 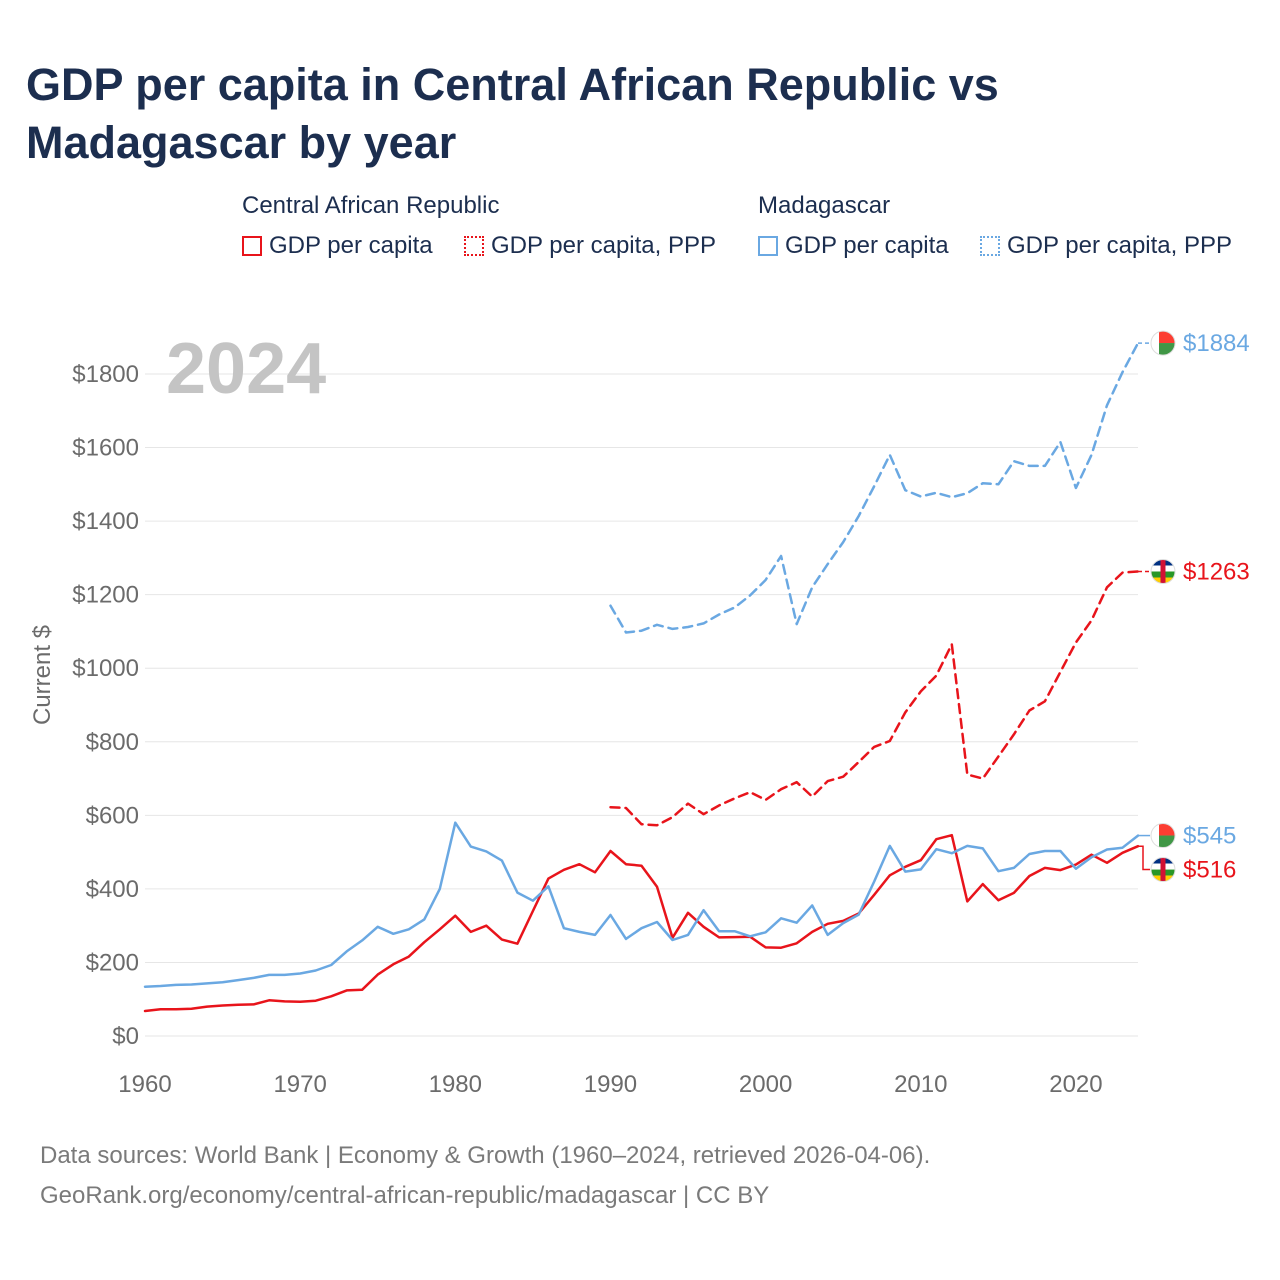 I want to click on series-line-car-gdp, so click(x=641, y=923).